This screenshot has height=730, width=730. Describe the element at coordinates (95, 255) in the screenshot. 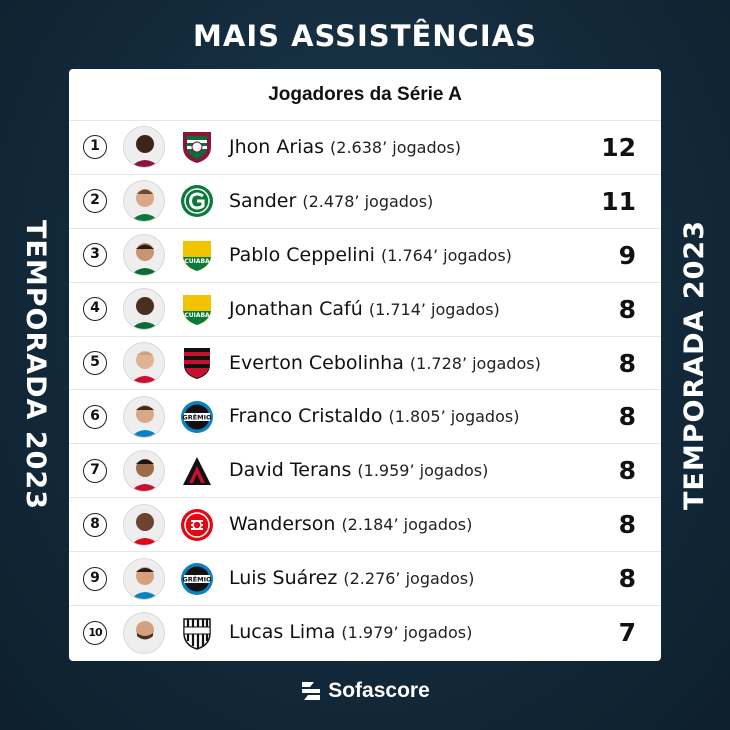

I see `rank-badge: 3` at that location.